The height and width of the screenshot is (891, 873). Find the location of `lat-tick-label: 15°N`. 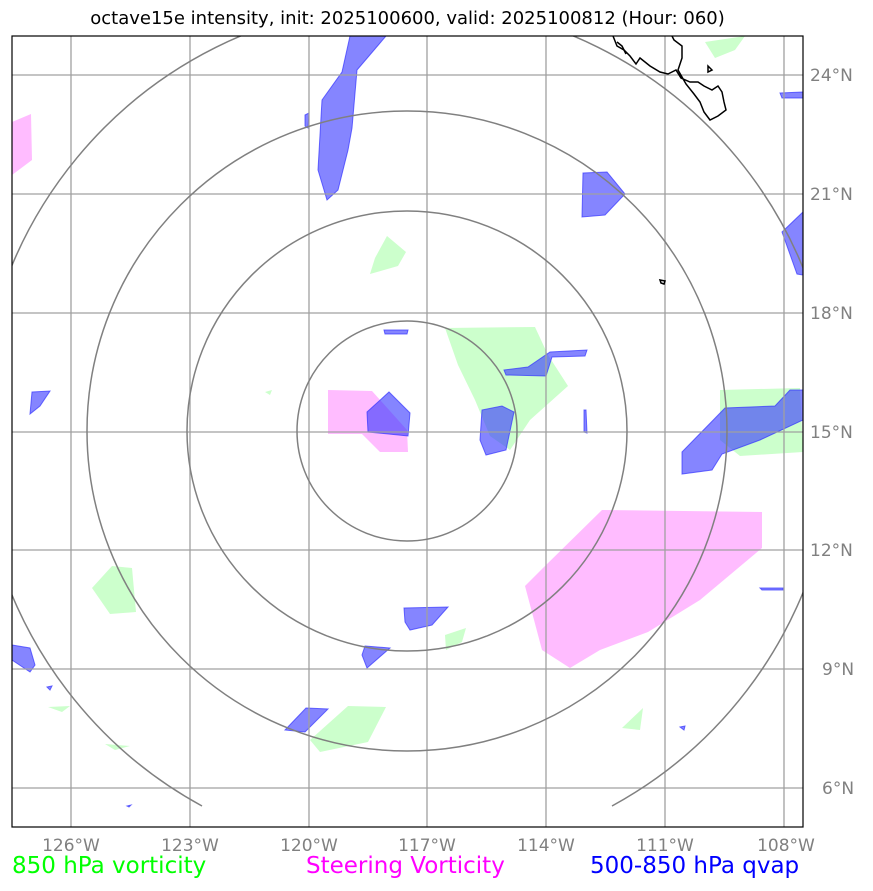

lat-tick-label: 15°N is located at coordinates (831, 433).